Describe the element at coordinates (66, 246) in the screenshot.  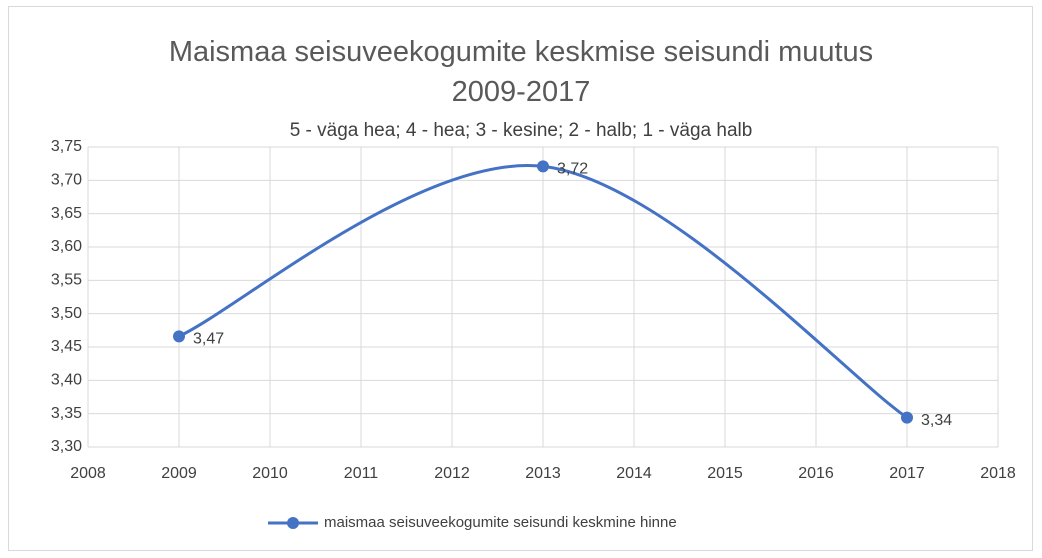
I see `y-tick-label: 3,60` at that location.